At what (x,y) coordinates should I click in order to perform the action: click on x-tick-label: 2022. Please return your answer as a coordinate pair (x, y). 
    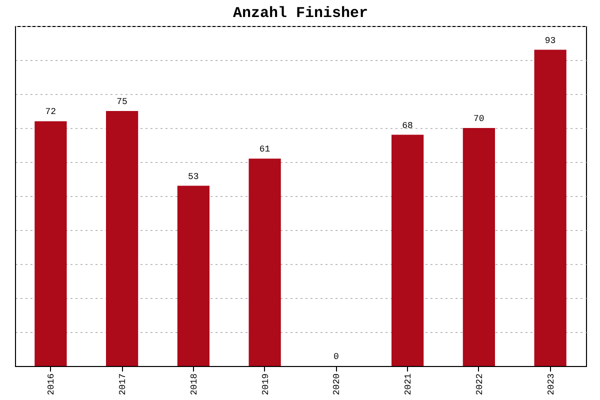
    Looking at the image, I should click on (479, 385).